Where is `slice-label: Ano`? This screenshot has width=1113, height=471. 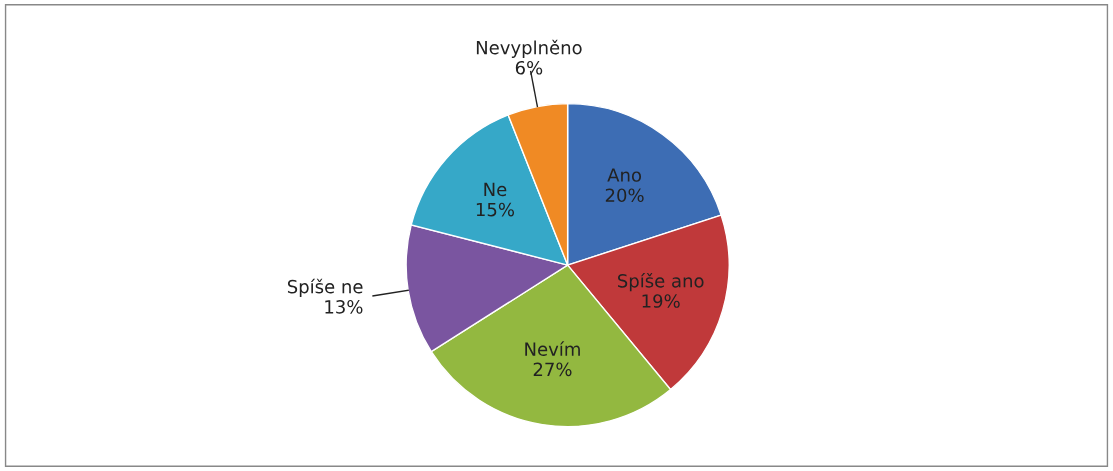
slice-label: Ano is located at coordinates (624, 175).